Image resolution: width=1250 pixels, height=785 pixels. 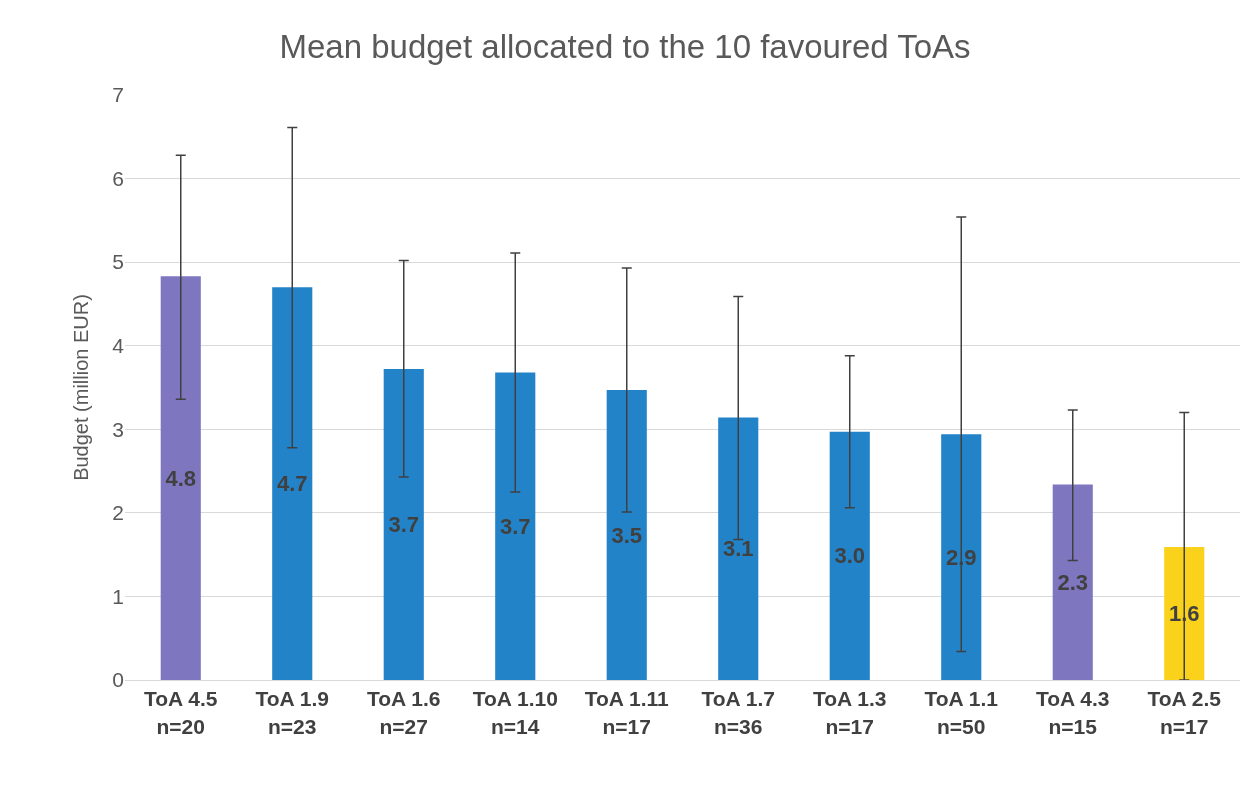 I want to click on data-label: 3.1, so click(x=738, y=549).